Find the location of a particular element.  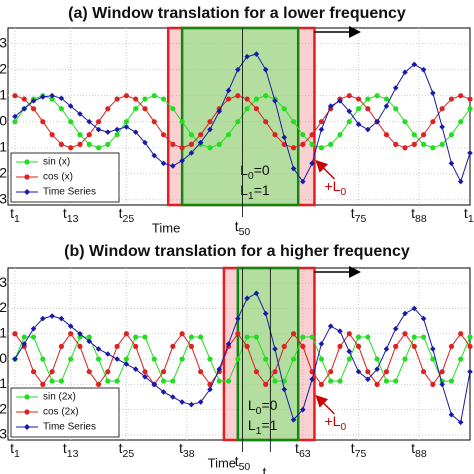

x-axis-label: Time is located at coordinates (166, 227).